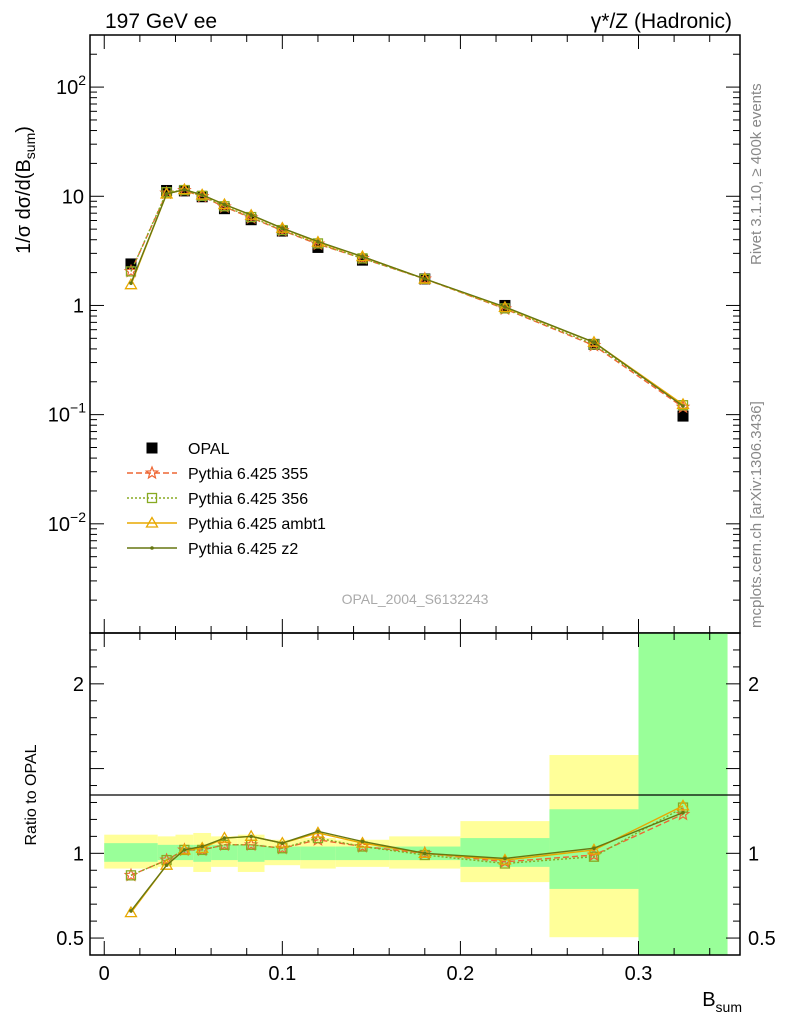 This screenshot has width=786, height=1024. Describe the element at coordinates (161, 21) in the screenshot. I see `header-left: 197 GeV ee` at that location.